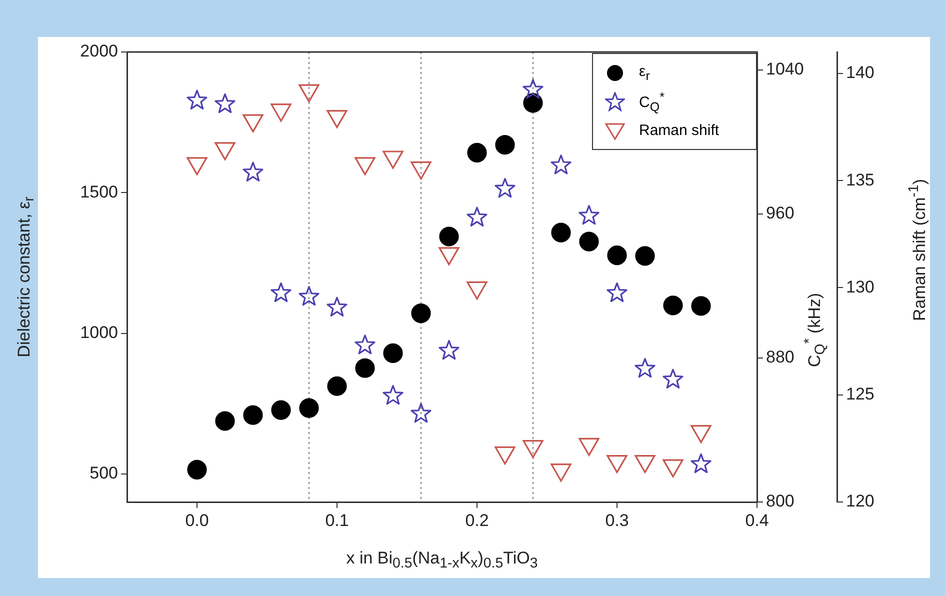 The image size is (945, 596). What do you see at coordinates (644, 72) in the screenshot?
I see `legend-label: ε$_{r}$` at bounding box center [644, 72].